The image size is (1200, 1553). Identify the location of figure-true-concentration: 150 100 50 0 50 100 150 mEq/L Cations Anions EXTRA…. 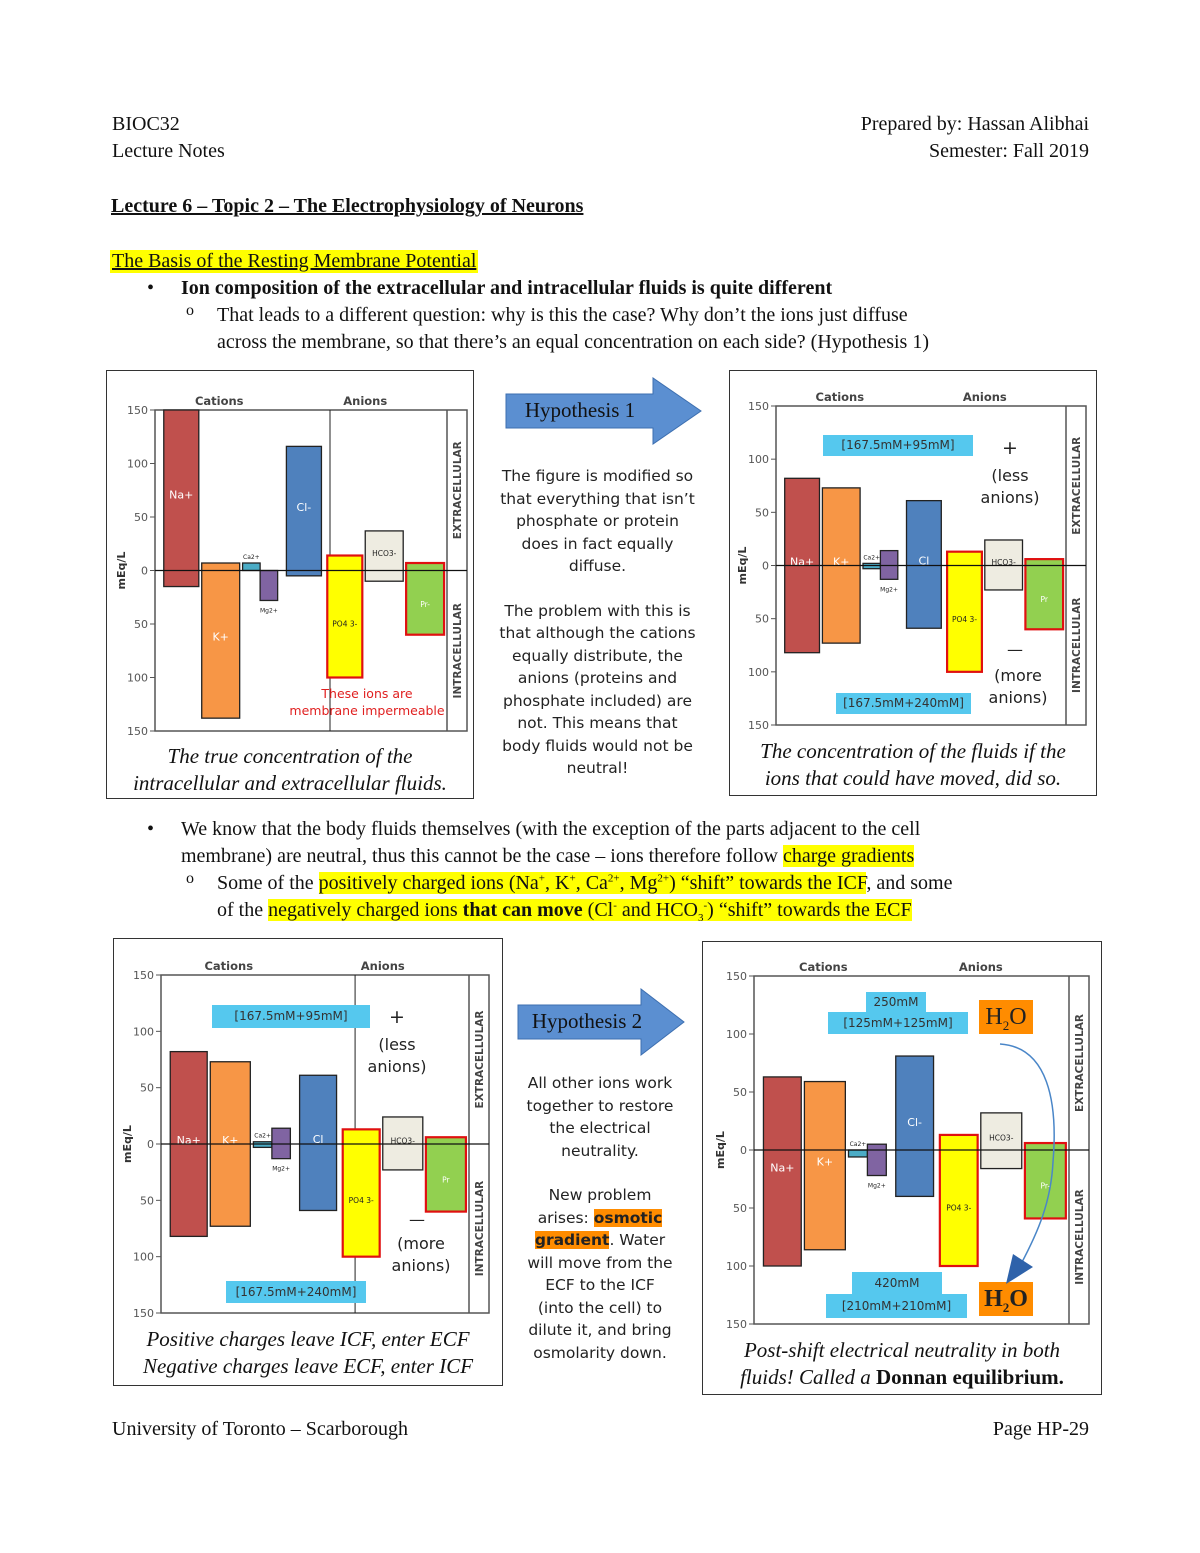
(290, 584).